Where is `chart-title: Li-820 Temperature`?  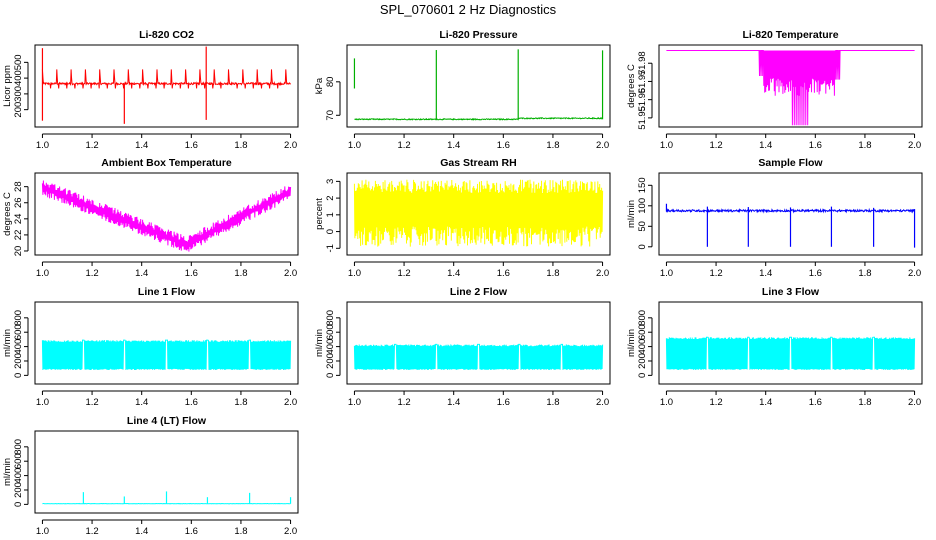 chart-title: Li-820 Temperature is located at coordinates (790, 35).